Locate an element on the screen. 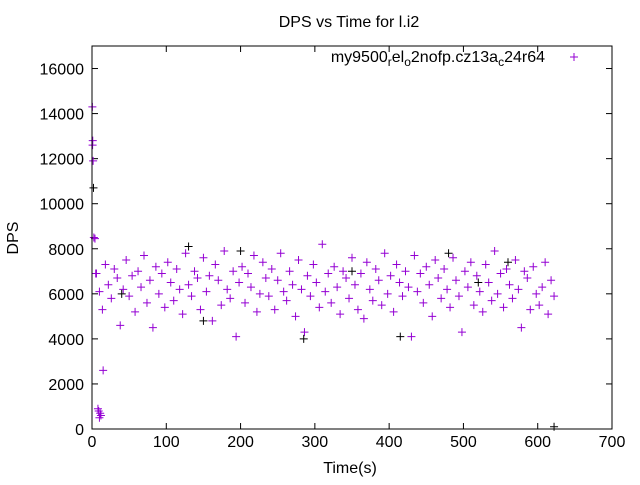 The height and width of the screenshot is (485, 640). x-tick-label: 100 is located at coordinates (166, 442).